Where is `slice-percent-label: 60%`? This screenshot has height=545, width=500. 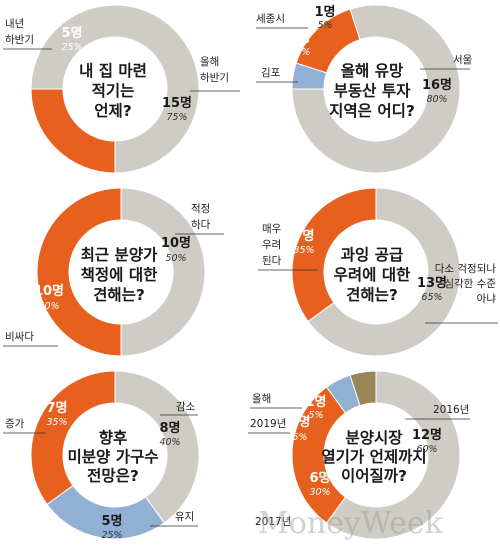 slice-percent-label: 60% is located at coordinates (426, 449).